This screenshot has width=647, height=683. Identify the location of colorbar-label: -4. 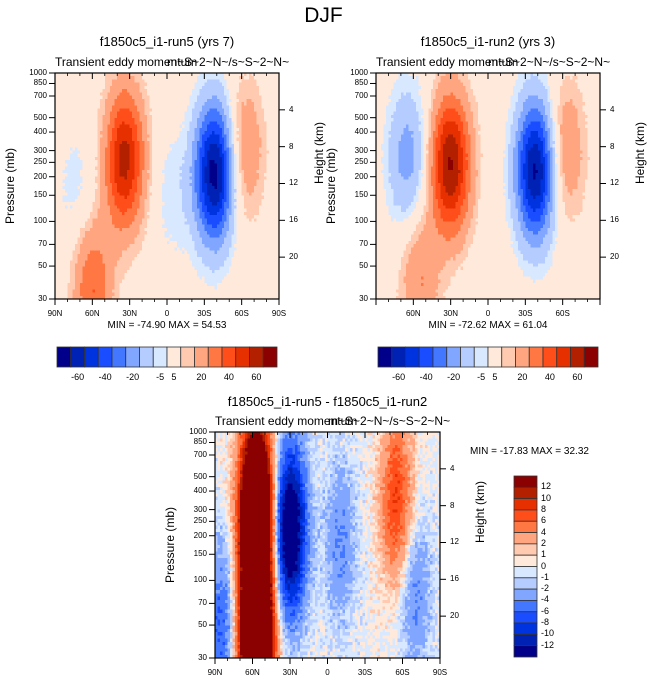
(545, 599).